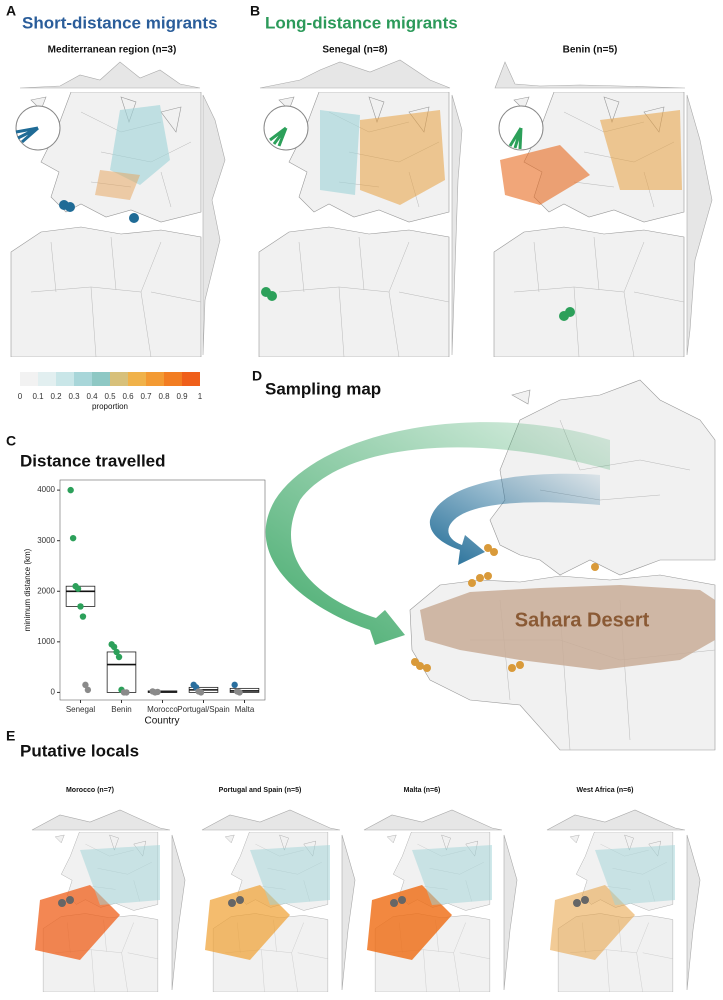 The image size is (723, 1000). Describe the element at coordinates (361, 22) in the screenshot. I see `panel-title: Long-distance migrants` at that location.